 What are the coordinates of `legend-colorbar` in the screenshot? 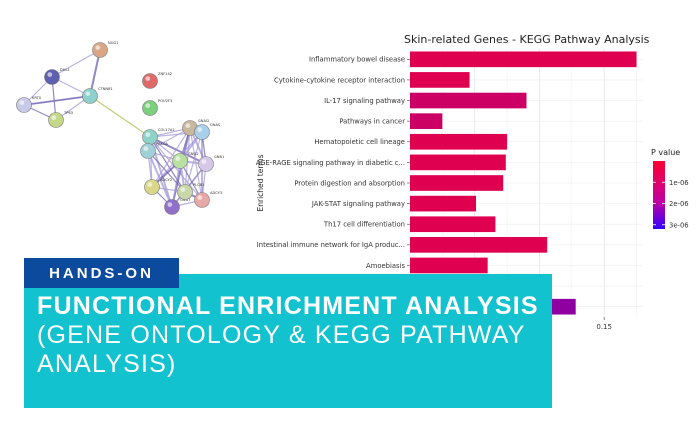 It's located at (659, 195).